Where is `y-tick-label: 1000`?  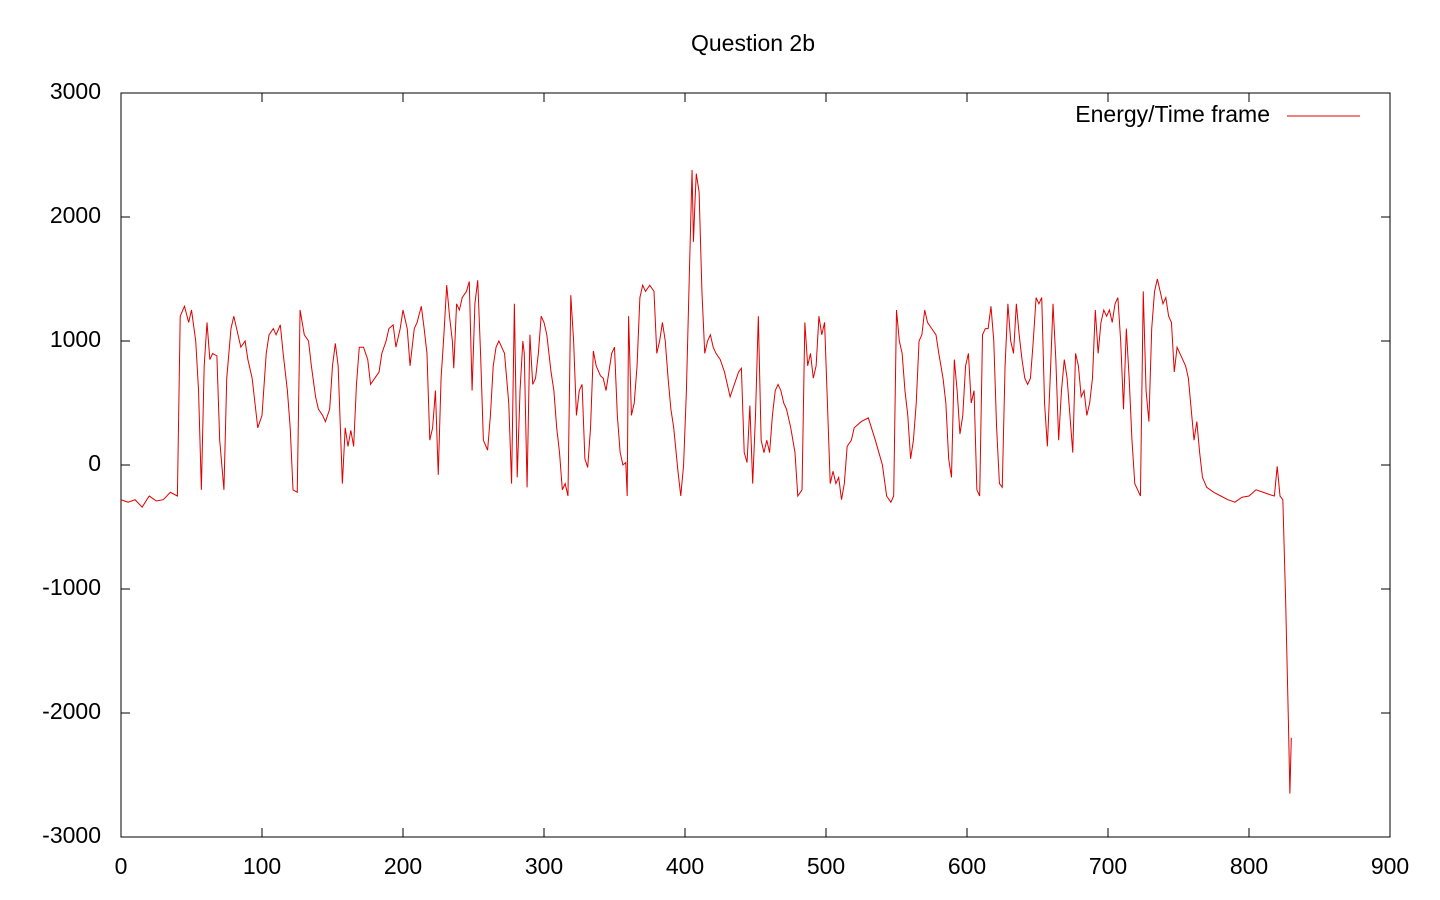
y-tick-label: 1000 is located at coordinates (75, 339).